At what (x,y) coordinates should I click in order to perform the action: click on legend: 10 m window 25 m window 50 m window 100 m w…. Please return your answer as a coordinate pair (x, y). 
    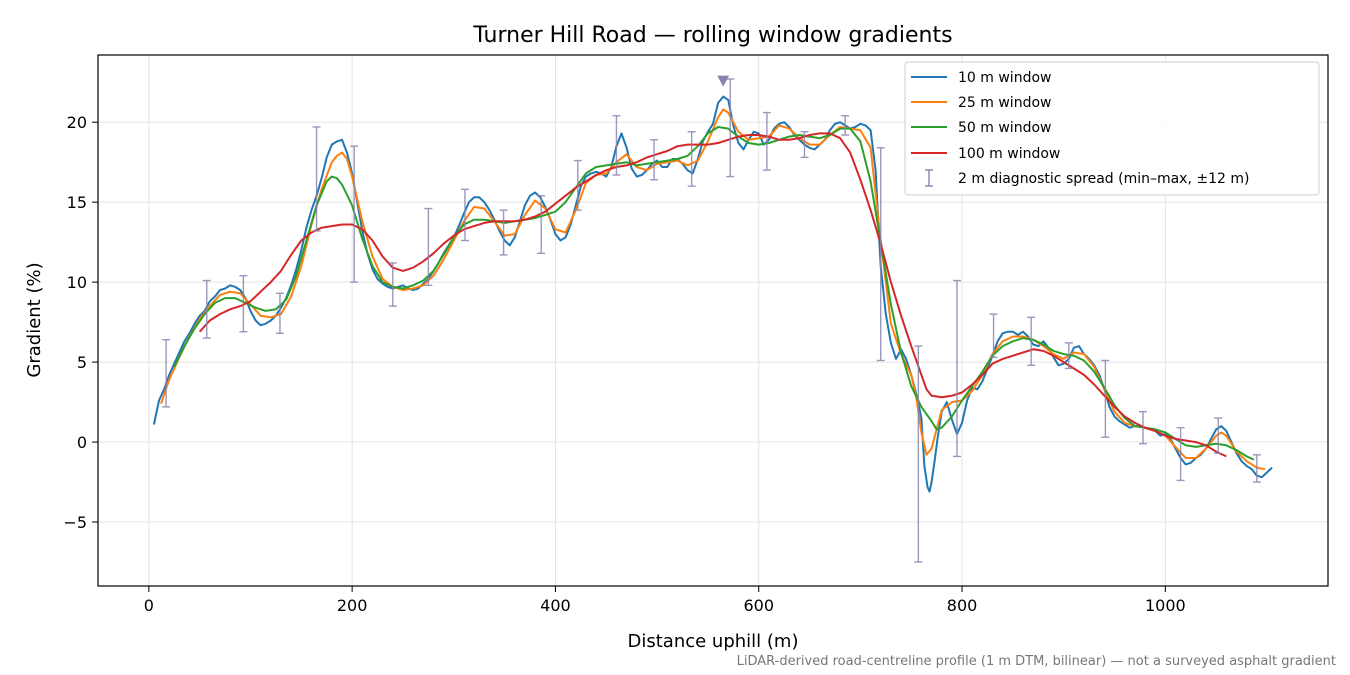
    Looking at the image, I should click on (1112, 128).